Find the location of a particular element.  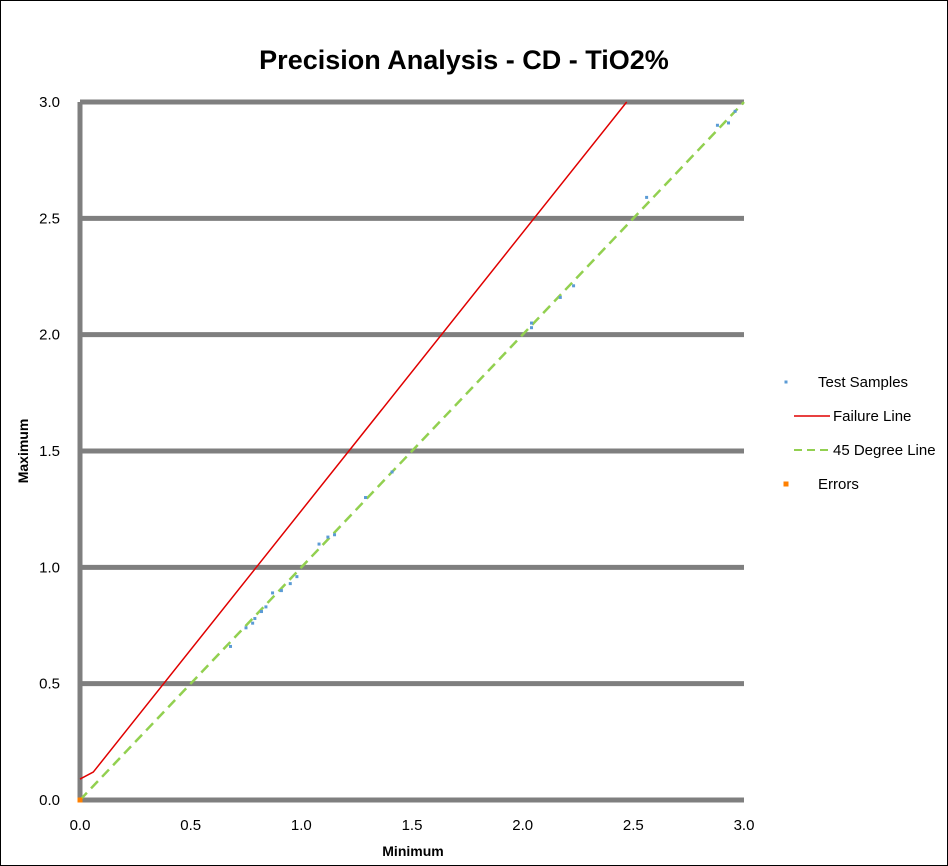

legend-label: Errors is located at coordinates (838, 484).